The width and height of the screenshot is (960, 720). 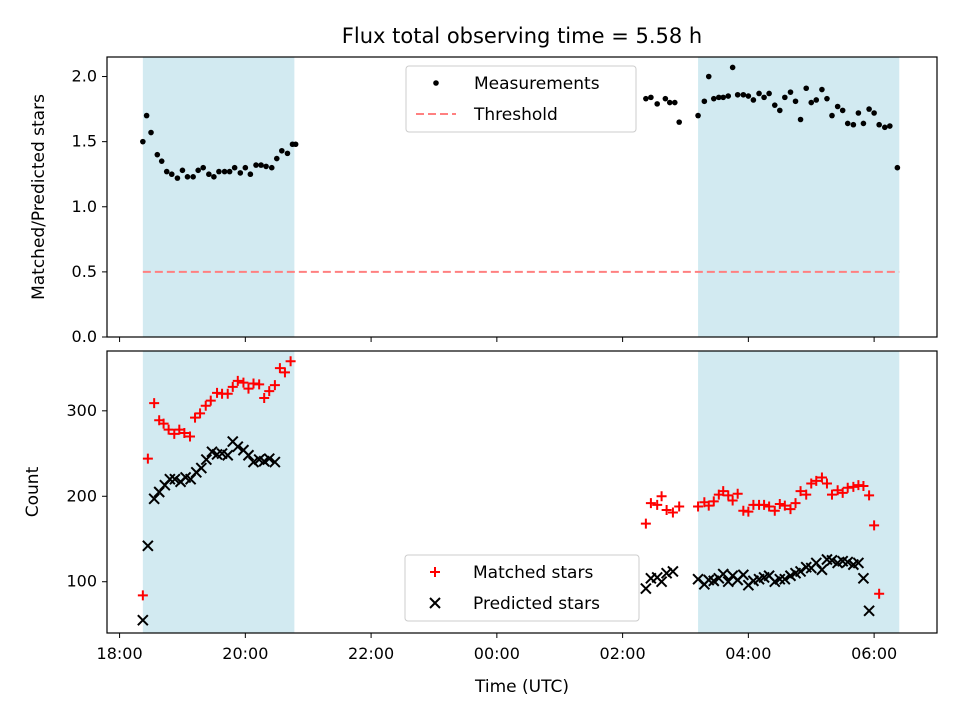 I want to click on x-tick-label: 02:00, so click(x=623, y=653).